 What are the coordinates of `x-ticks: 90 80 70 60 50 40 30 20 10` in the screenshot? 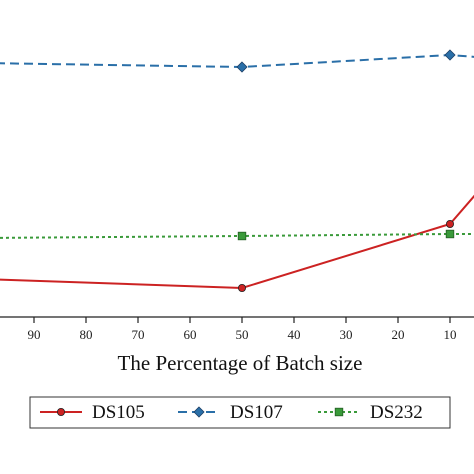 It's located at (242, 329).